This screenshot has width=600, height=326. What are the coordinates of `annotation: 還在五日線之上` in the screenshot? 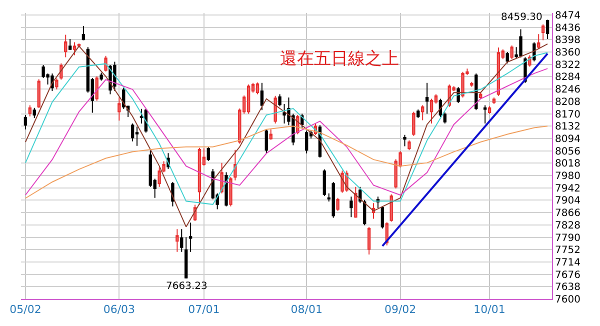 It's located at (339, 59).